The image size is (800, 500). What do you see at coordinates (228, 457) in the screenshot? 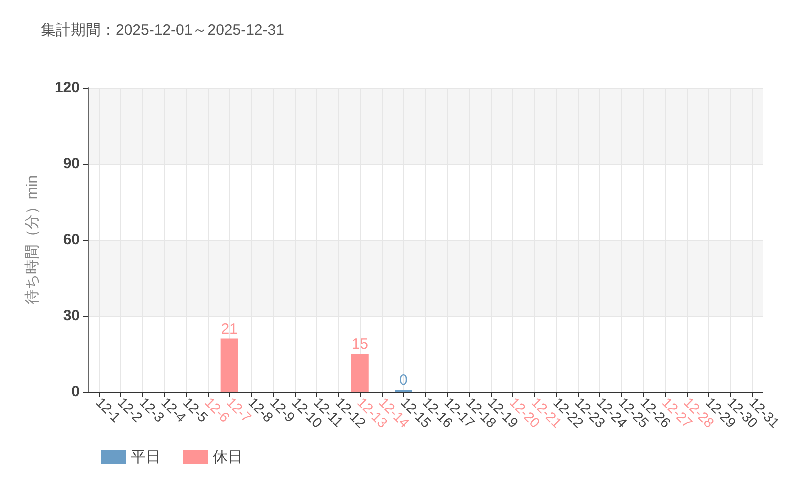
I see `legend-label: 休日` at bounding box center [228, 457].